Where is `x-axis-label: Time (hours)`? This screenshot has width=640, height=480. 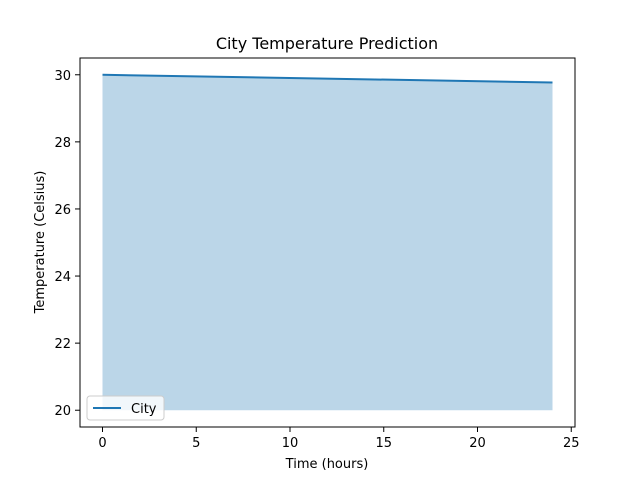
x-axis-label: Time (hours) is located at coordinates (327, 464).